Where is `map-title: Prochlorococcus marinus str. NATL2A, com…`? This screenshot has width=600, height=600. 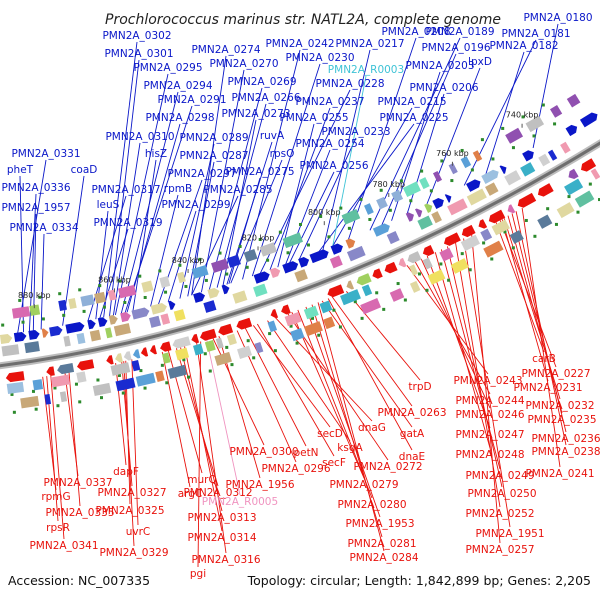
map-title: Prochlorococcus marinus str. NATL2A, com… is located at coordinates (303, 20).